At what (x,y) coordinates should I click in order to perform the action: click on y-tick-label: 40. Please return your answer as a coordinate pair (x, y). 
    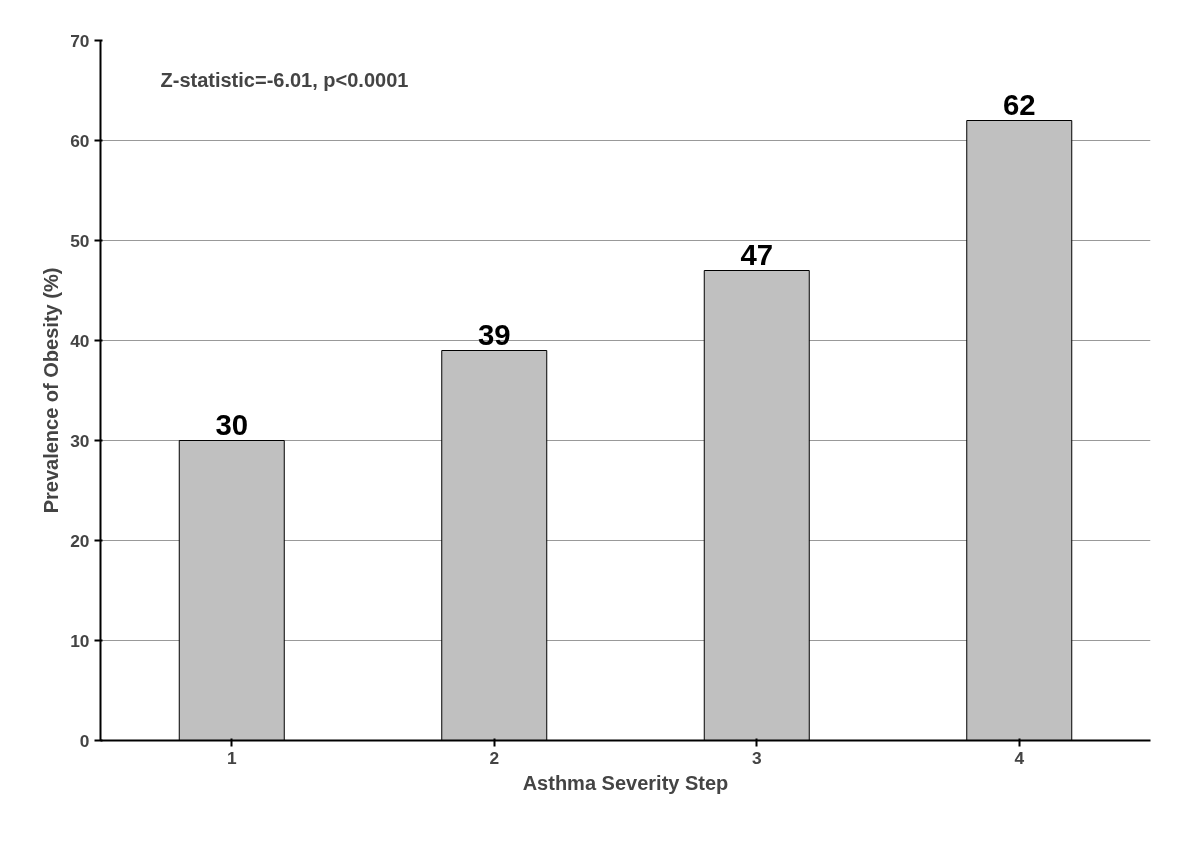
    Looking at the image, I should click on (80, 340).